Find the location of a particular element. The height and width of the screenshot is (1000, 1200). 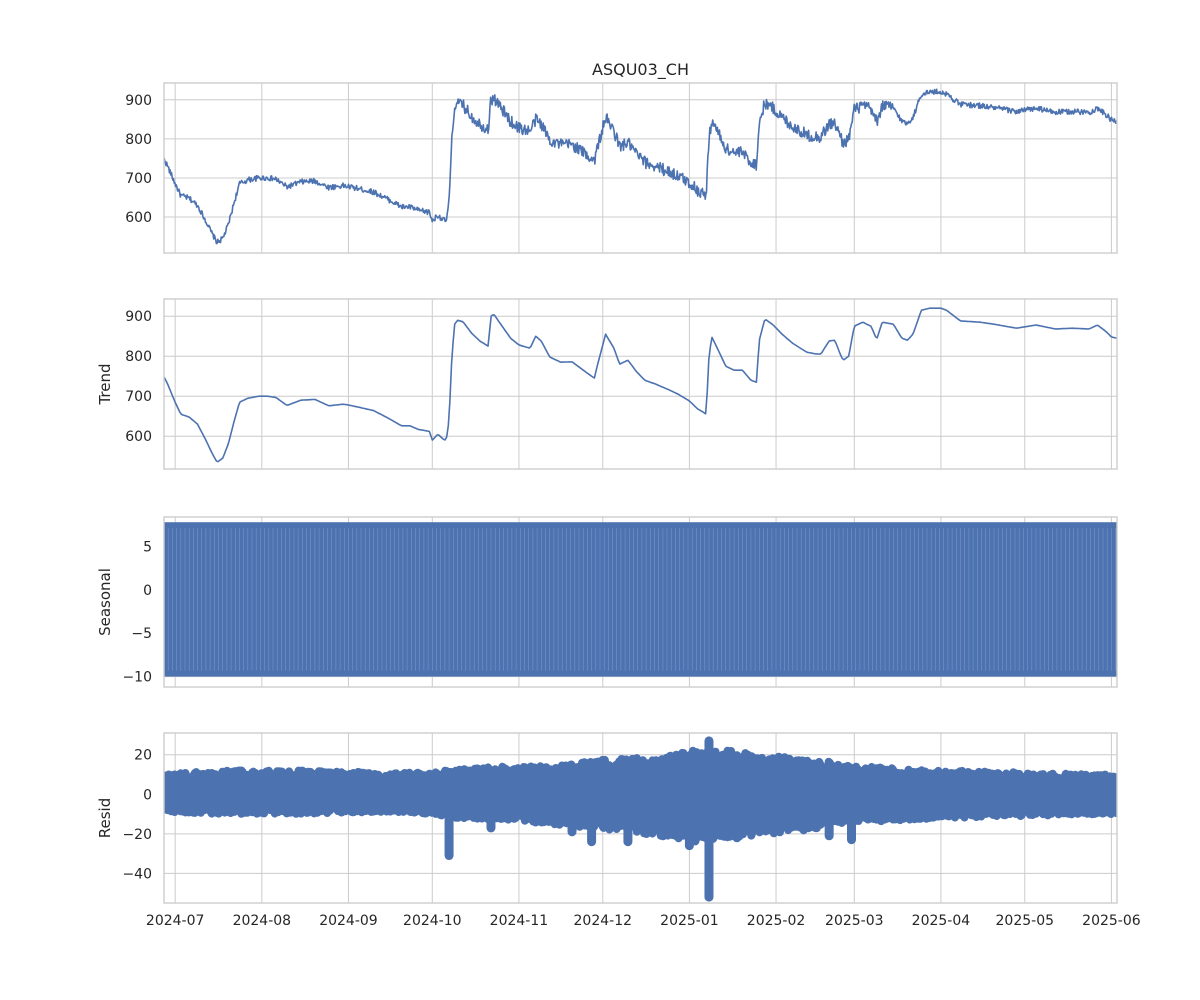

x-tick-label: 2025-01 is located at coordinates (689, 921).